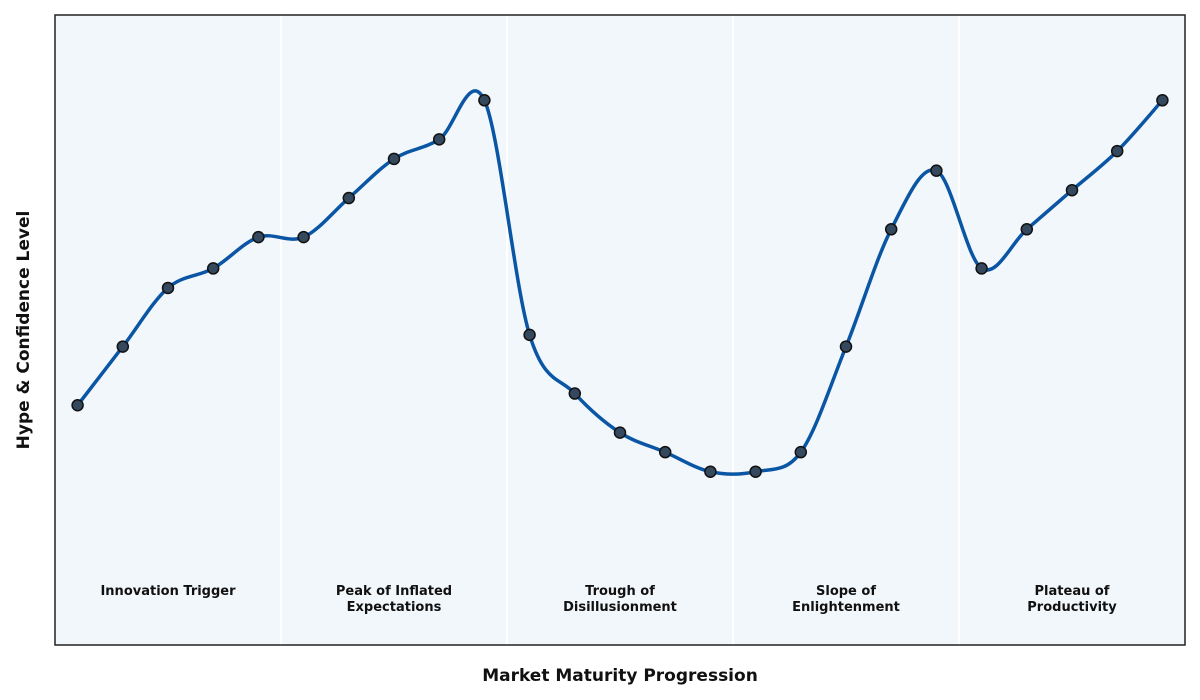 Image resolution: width=1200 pixels, height=700 pixels. Describe the element at coordinates (846, 599) in the screenshot. I see `phase-label: Slope of Enlightenment` at that location.